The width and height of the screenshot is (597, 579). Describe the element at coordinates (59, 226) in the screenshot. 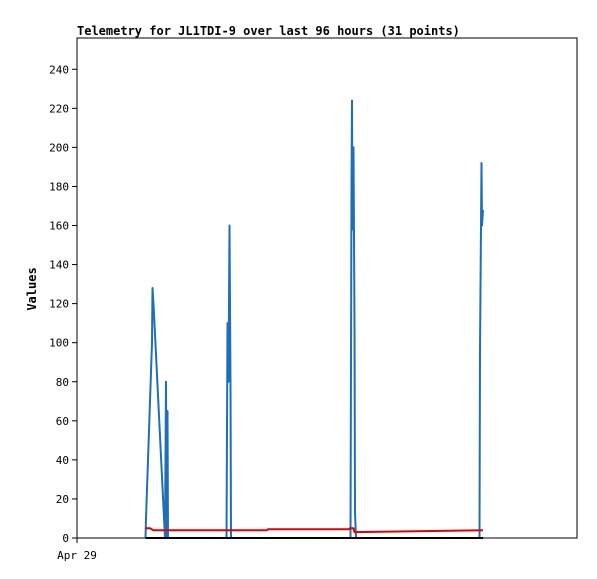

I see `y-tick-label: 160` at that location.